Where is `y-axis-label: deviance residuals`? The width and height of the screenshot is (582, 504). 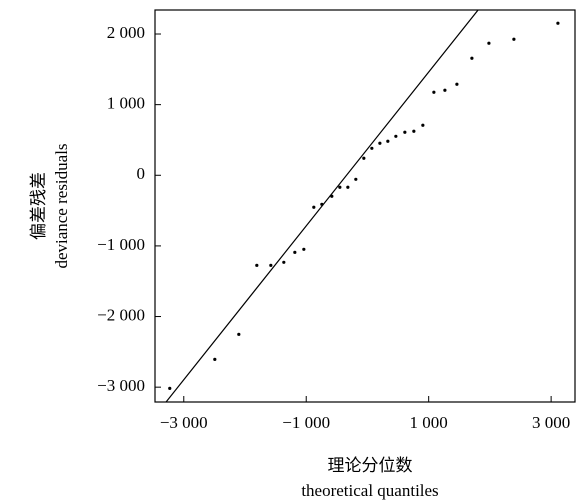
y-axis-label: deviance residuals is located at coordinates (61, 205).